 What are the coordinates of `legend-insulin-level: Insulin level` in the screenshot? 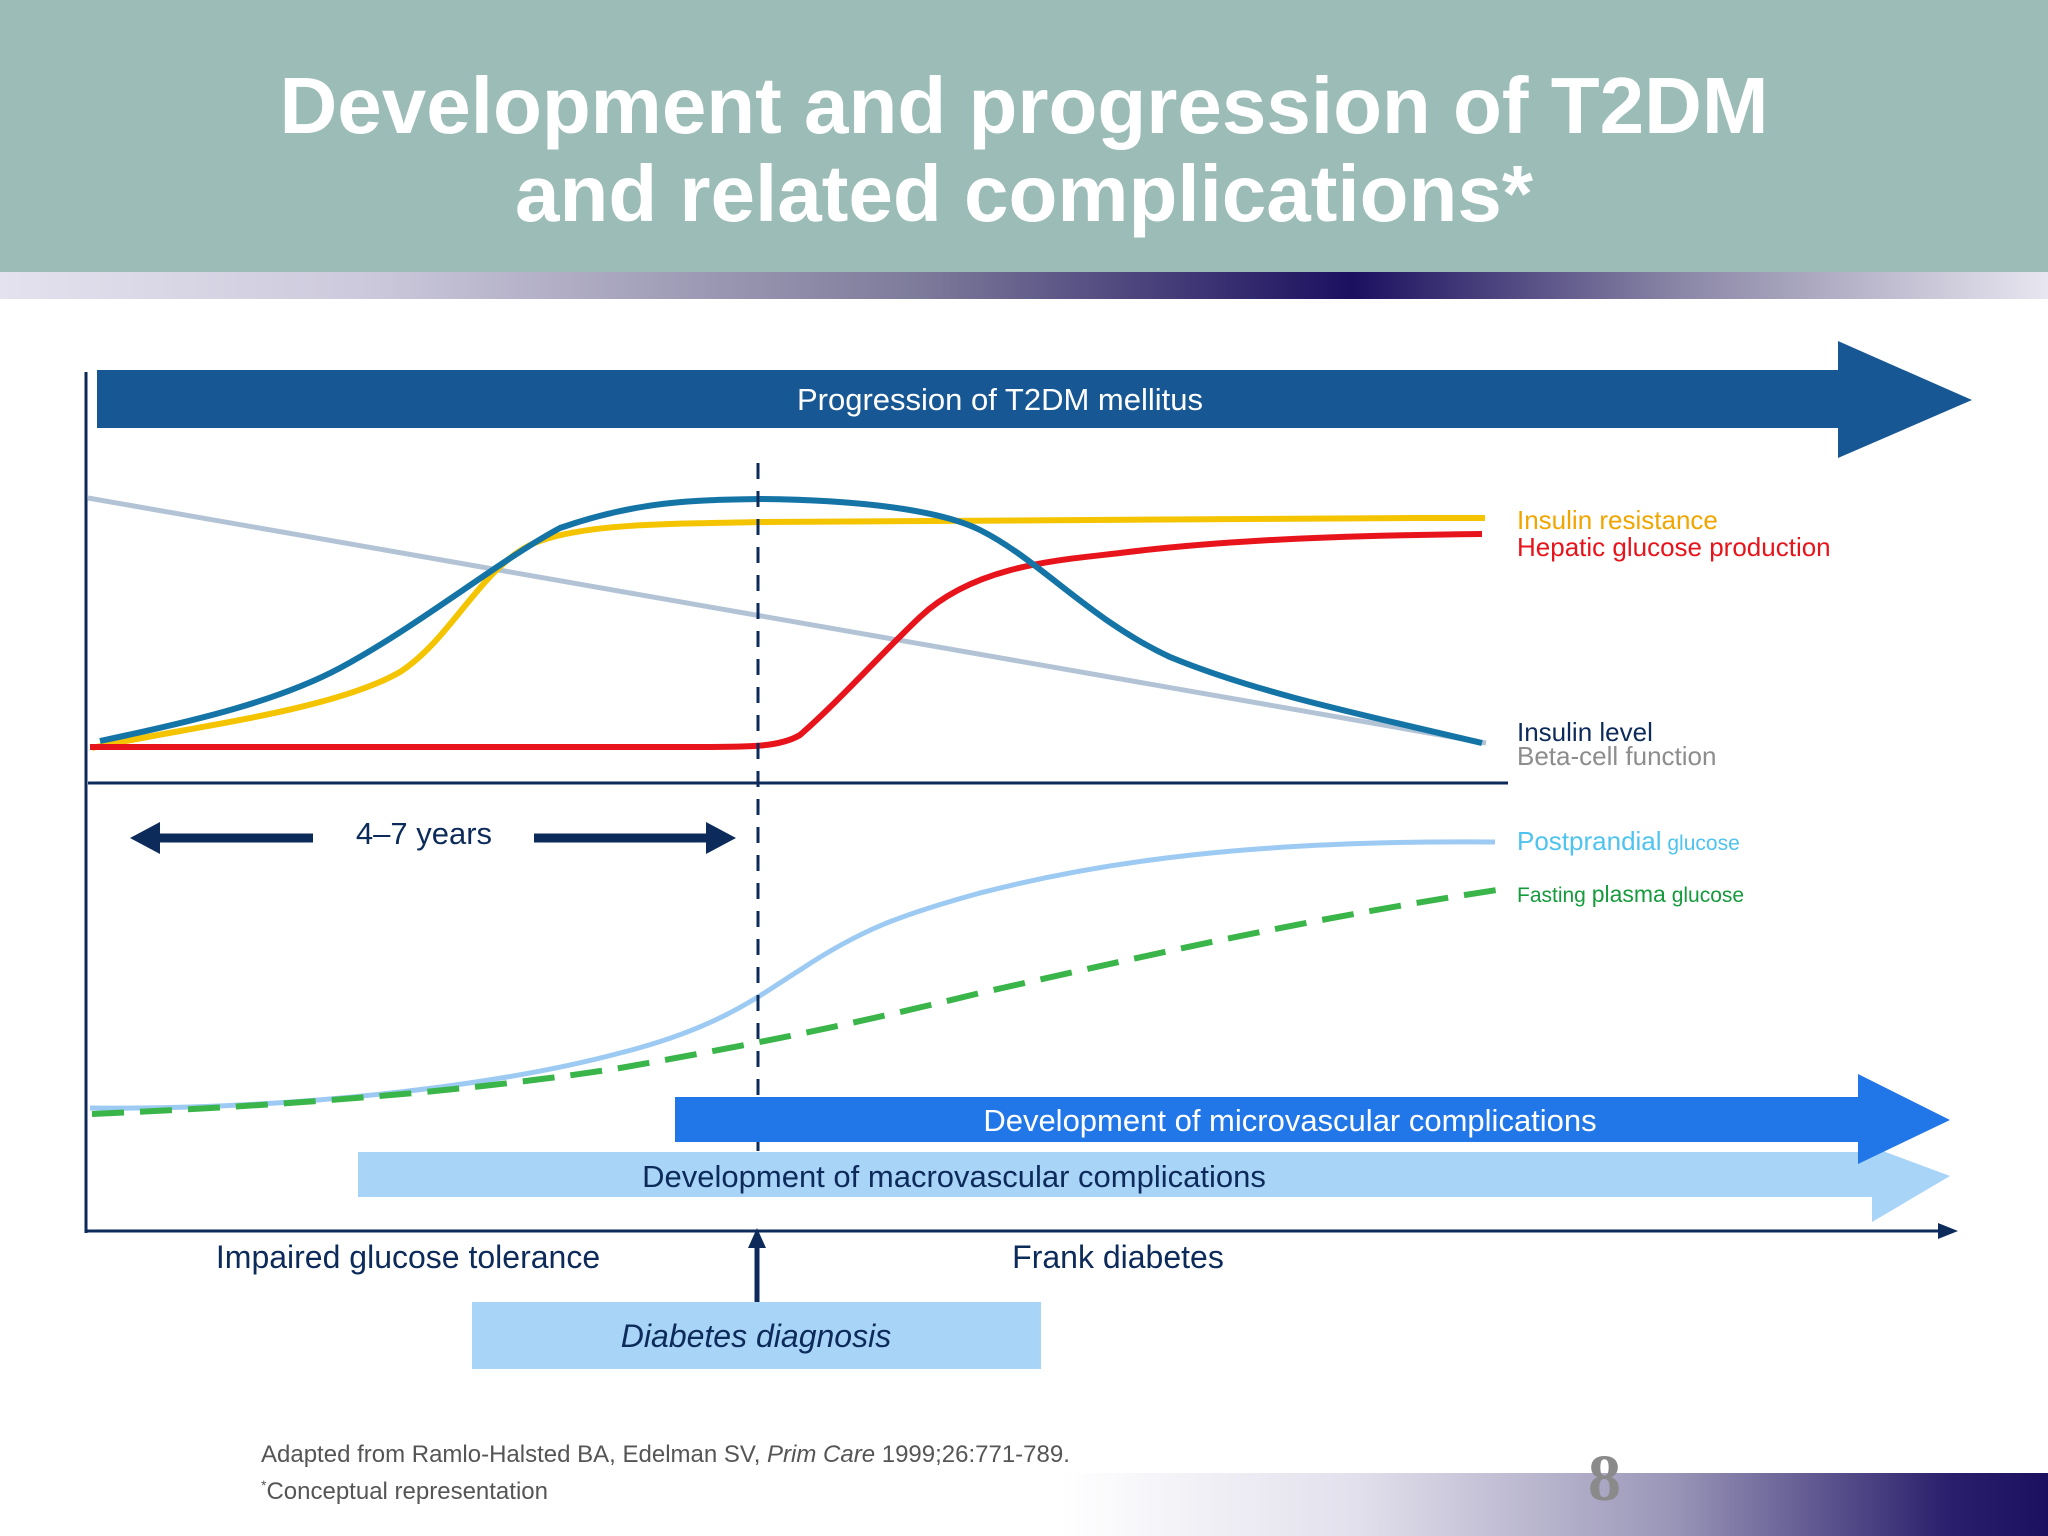 It's located at (1585, 732).